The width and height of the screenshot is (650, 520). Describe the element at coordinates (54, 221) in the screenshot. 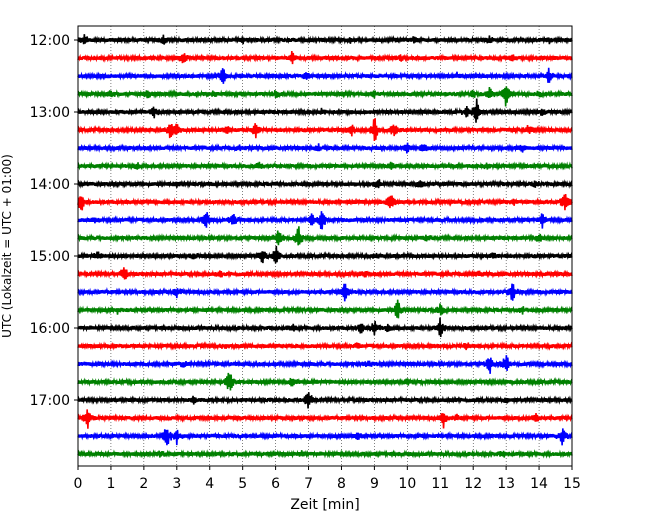

I see `y-axis-ticks: 12:00 13:00 14:00 15:00 16:00 17:00` at that location.